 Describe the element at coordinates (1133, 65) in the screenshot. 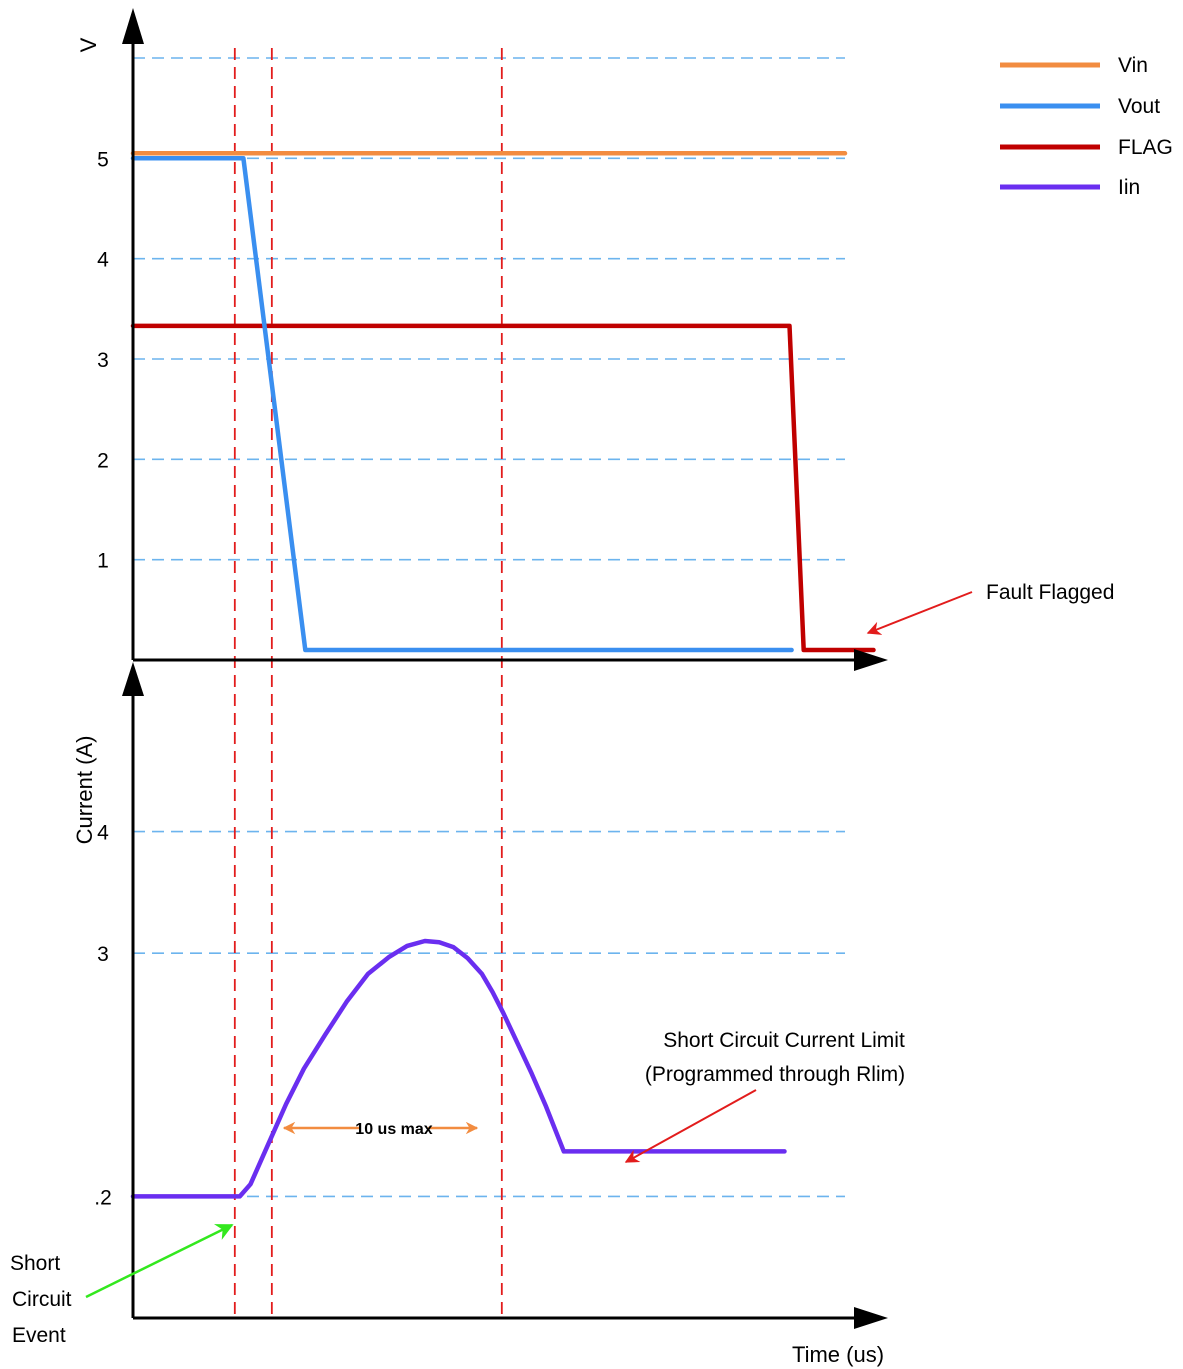

I see `legend-label-vin: Vin` at that location.